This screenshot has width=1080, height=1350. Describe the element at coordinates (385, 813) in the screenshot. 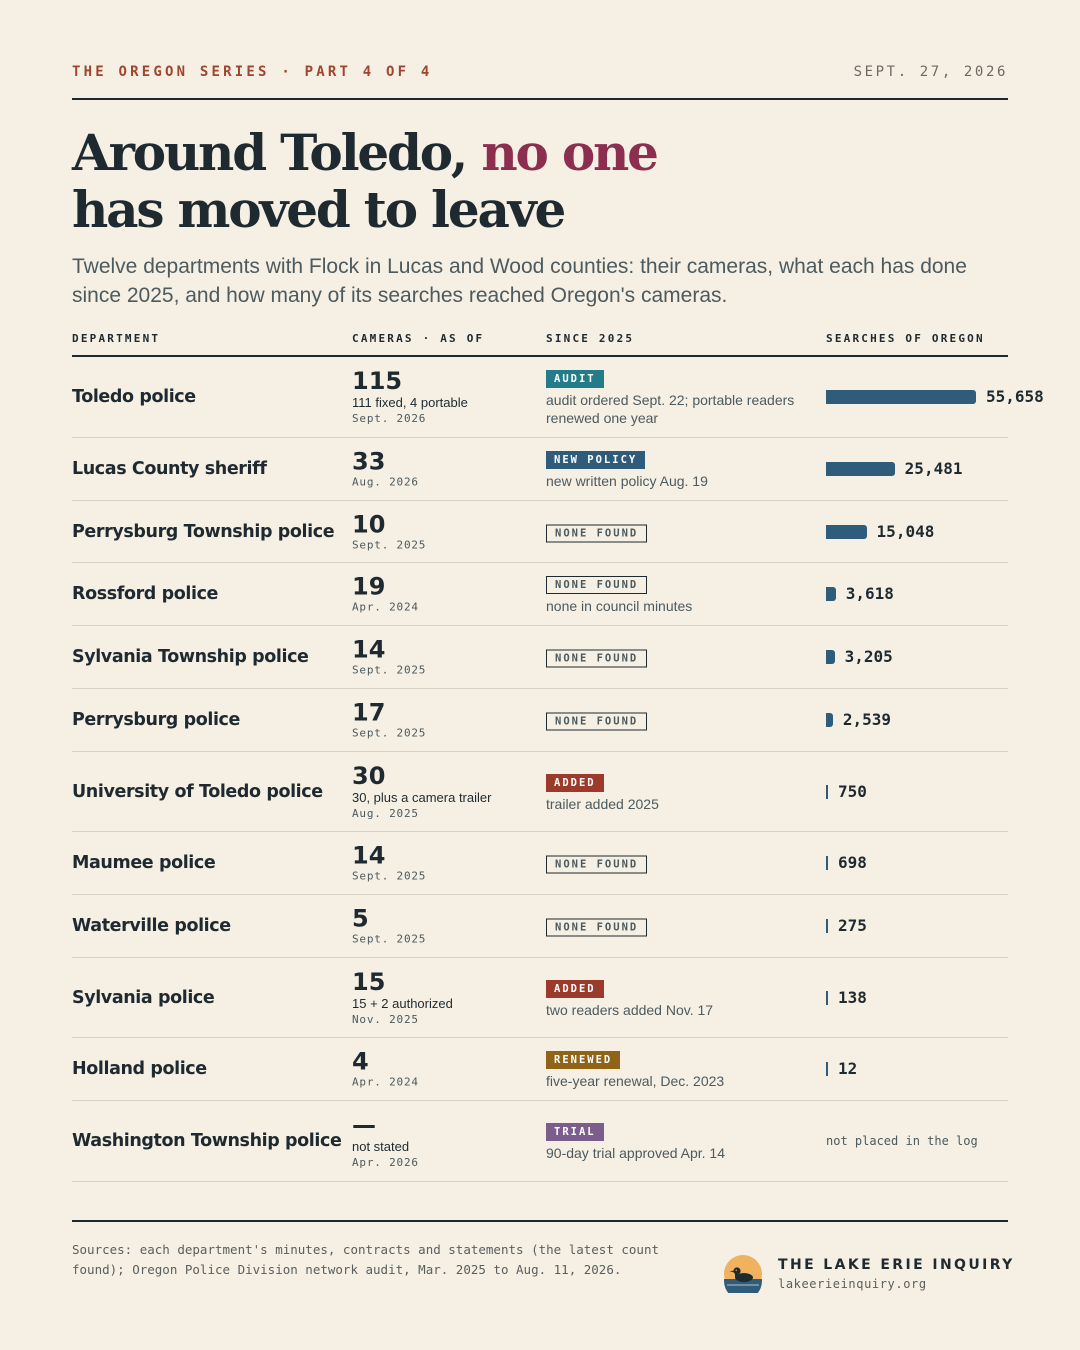

I see `camera-as-of: Aug. 2025` at that location.